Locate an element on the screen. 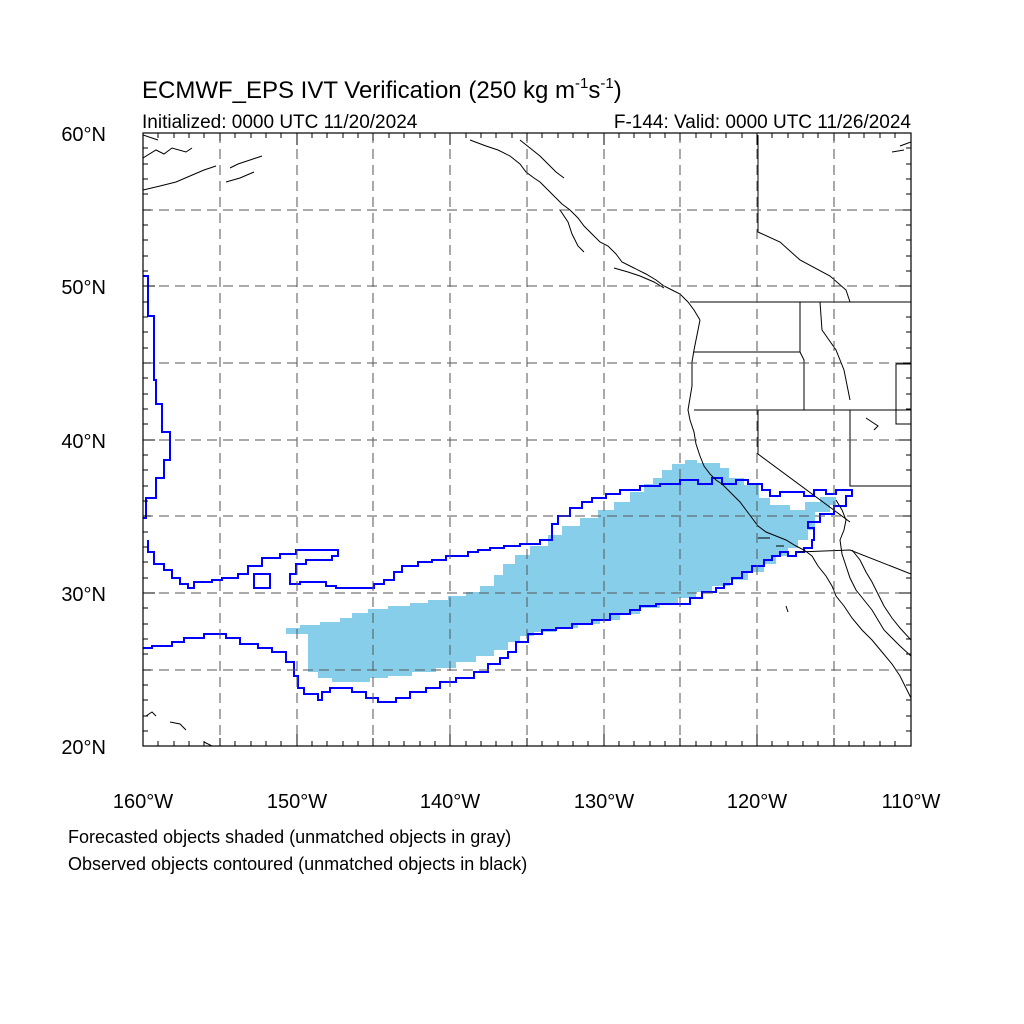  x-tick-label: 150°W is located at coordinates (297, 802).